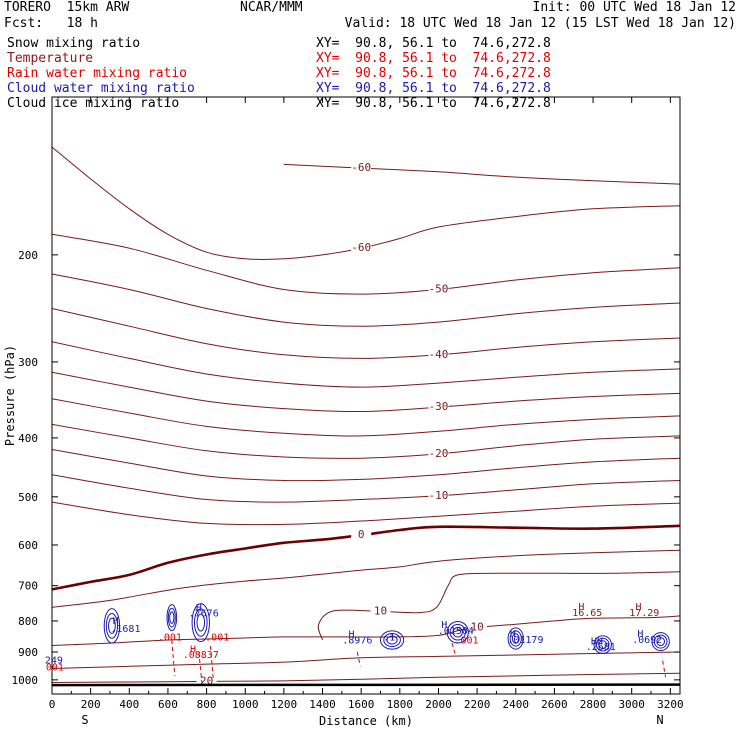  Describe the element at coordinates (525, 640) in the screenshot. I see `contour-annotation: .01179` at that location.